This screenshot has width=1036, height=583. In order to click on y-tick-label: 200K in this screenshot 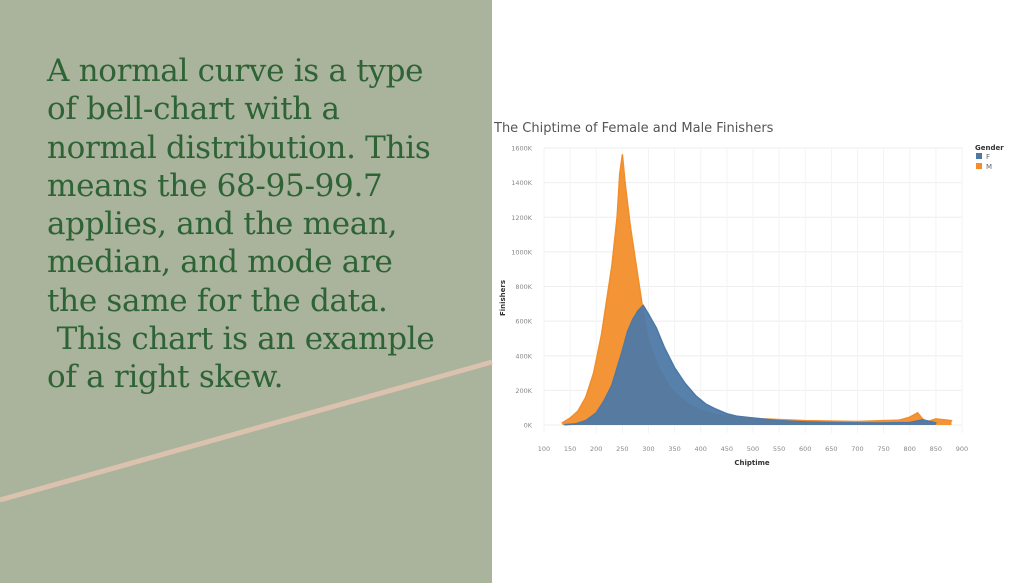, I will do `click(523, 391)`.